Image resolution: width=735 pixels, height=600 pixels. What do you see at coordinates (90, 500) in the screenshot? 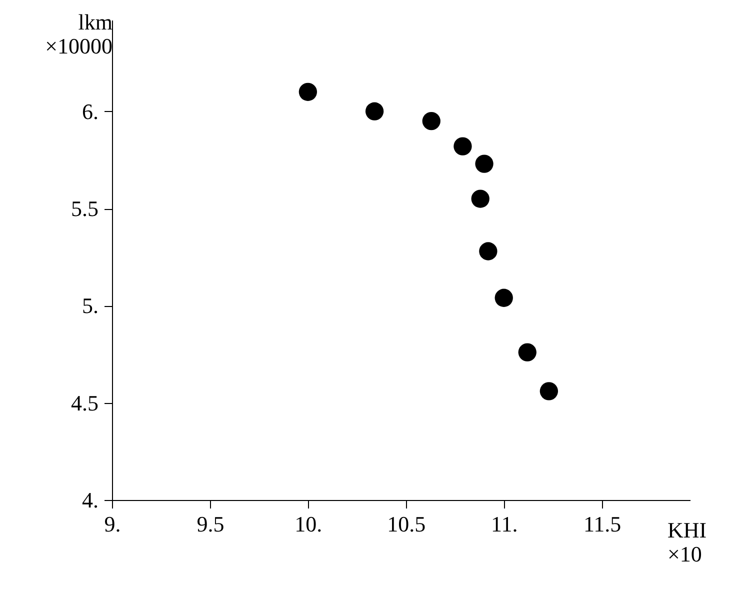
I see `y-tick-label: 4.` at bounding box center [90, 500].